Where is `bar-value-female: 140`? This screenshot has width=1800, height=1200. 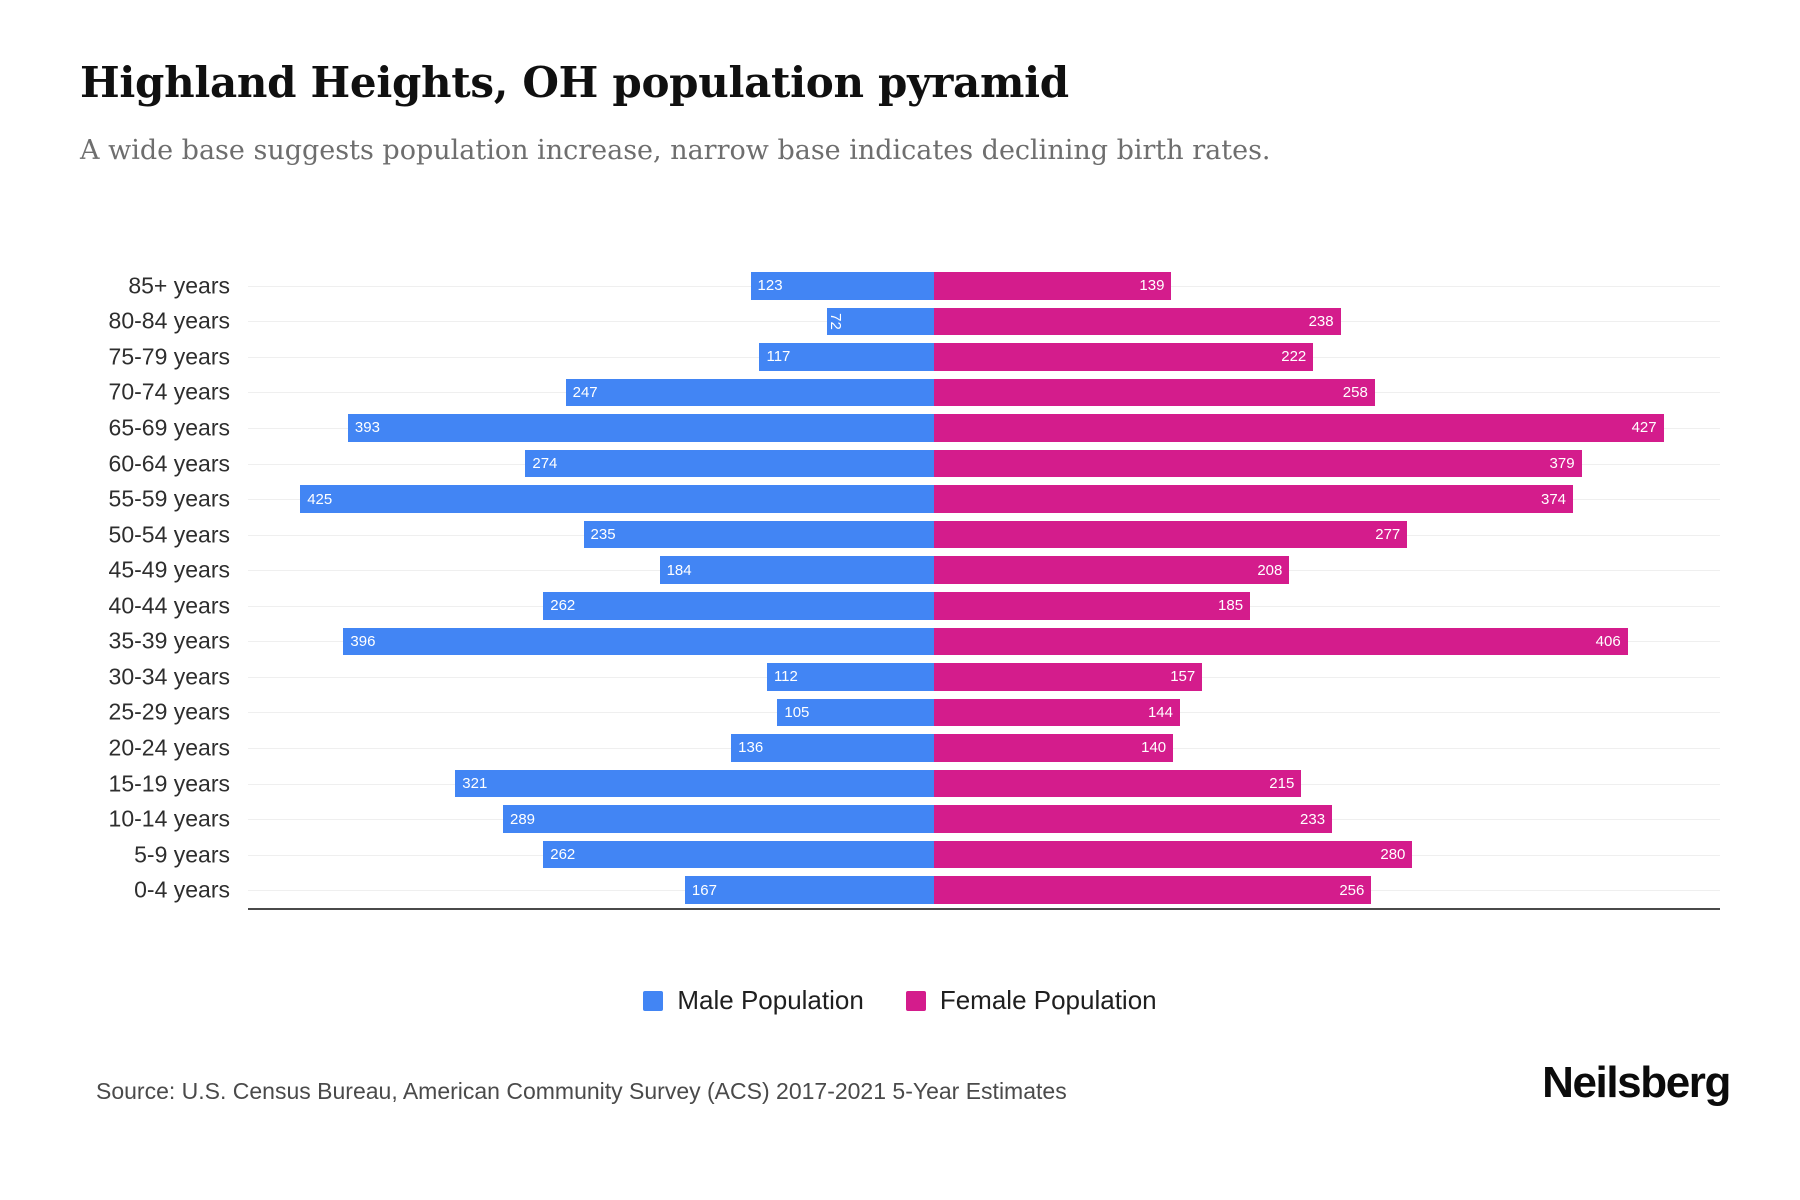
bar-value-female: 140 is located at coordinates (1154, 748).